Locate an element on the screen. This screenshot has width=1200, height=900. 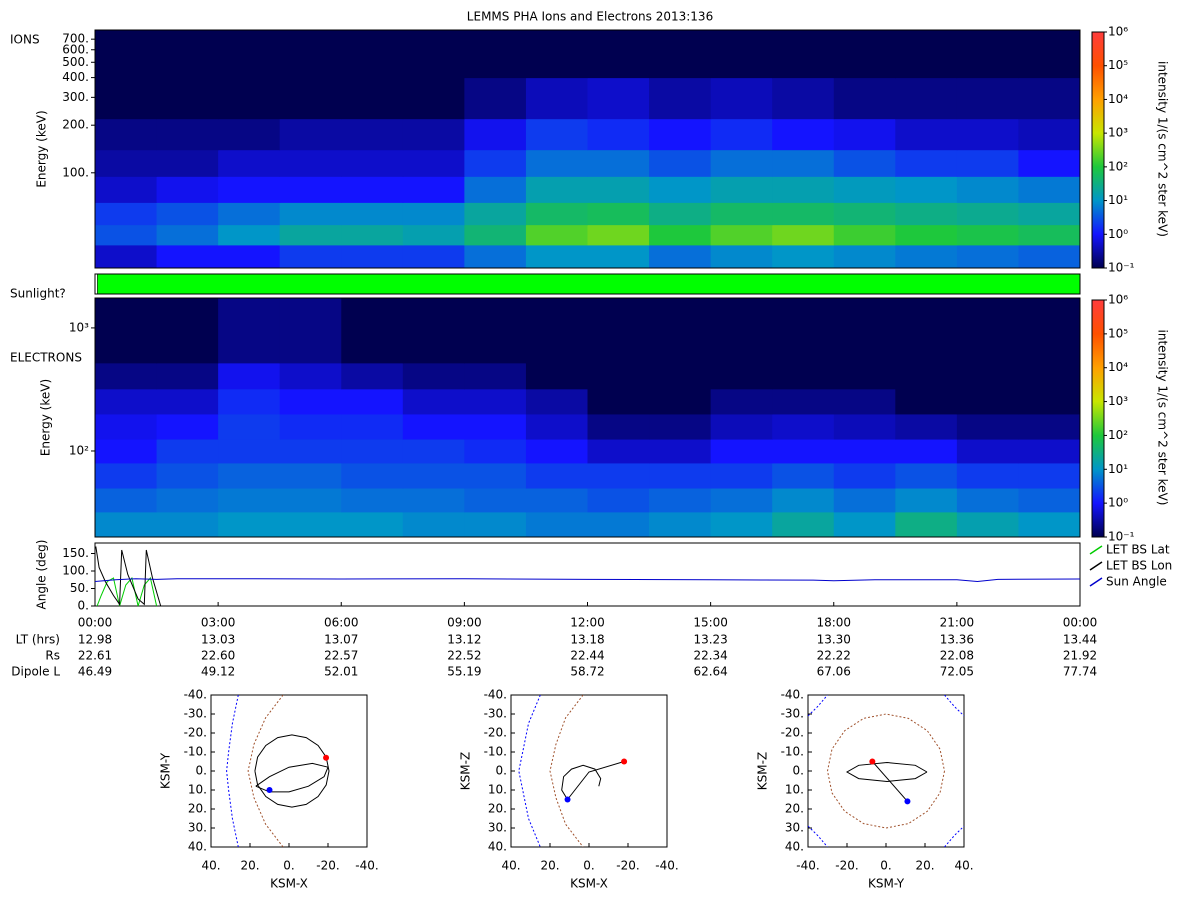
y-tick-label: -20. is located at coordinates (792, 733).